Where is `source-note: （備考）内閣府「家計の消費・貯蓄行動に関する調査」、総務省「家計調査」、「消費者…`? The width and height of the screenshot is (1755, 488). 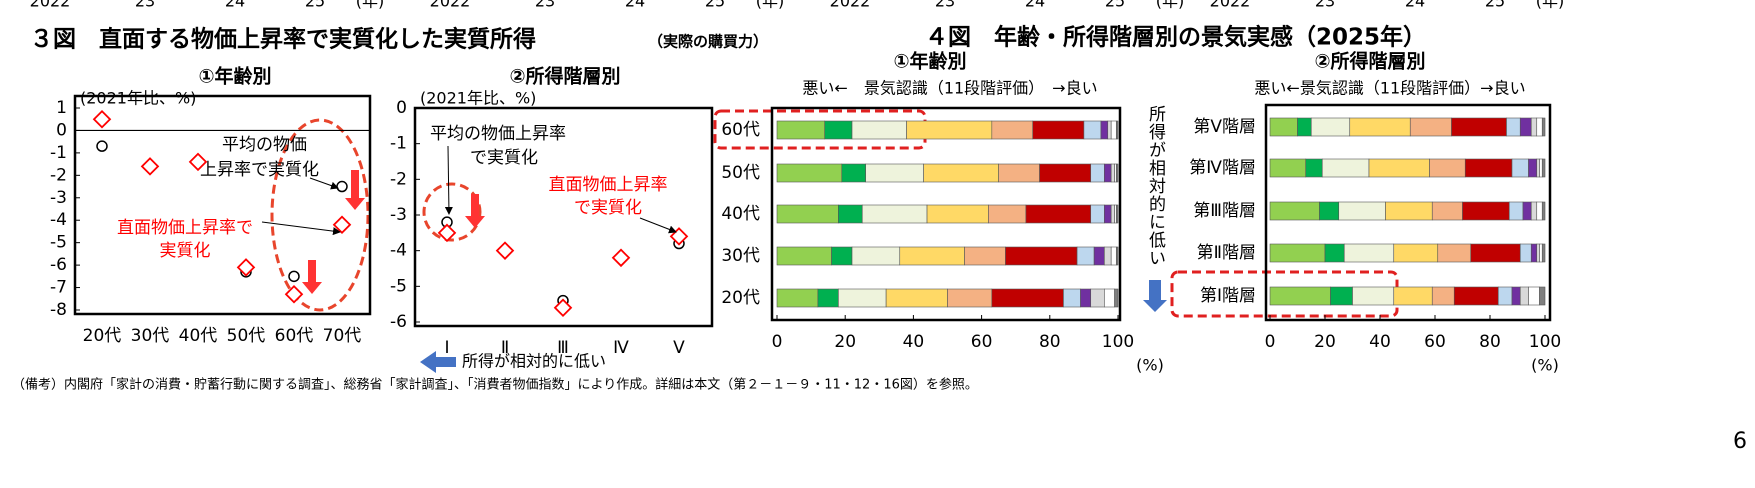 source-note: （備考）内閣府「家計の消費・貯蓄行動に関する調査」、総務省「家計調査」、「消費者… is located at coordinates (495, 385).